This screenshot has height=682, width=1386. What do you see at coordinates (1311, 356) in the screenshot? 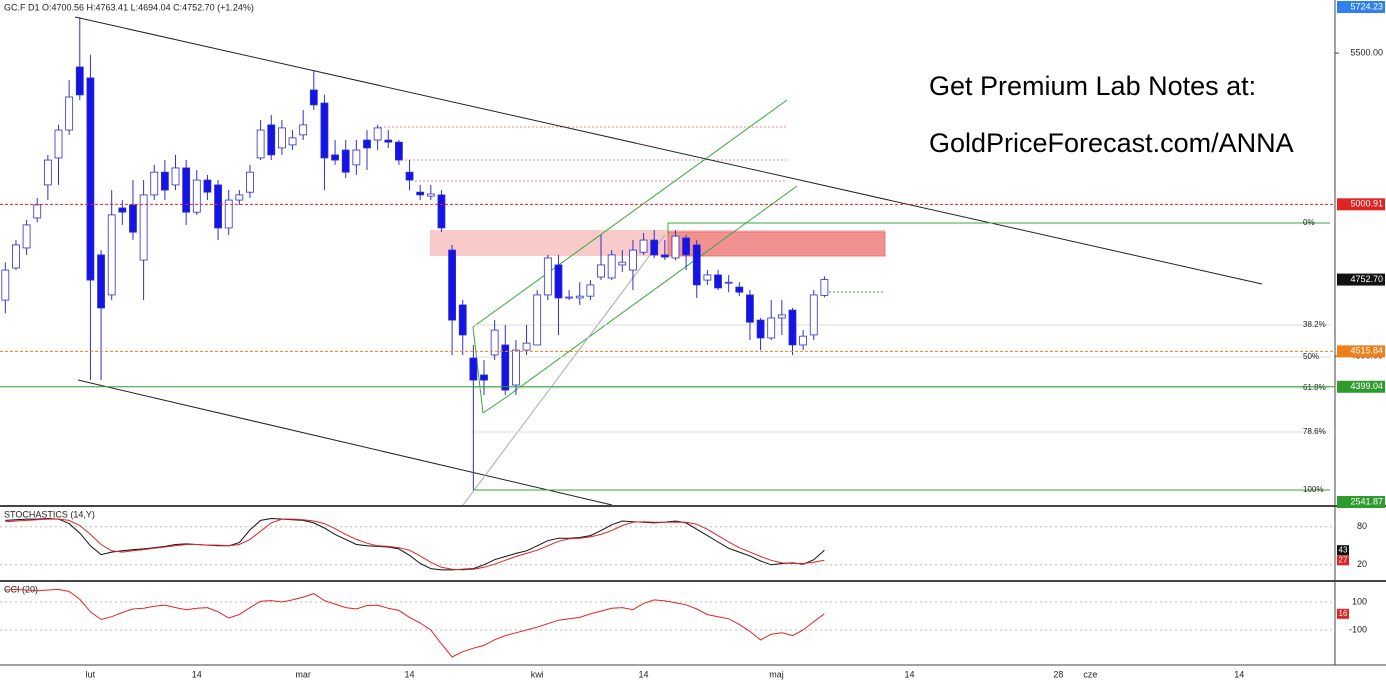
I see `fib-label: 50%` at bounding box center [1311, 356].